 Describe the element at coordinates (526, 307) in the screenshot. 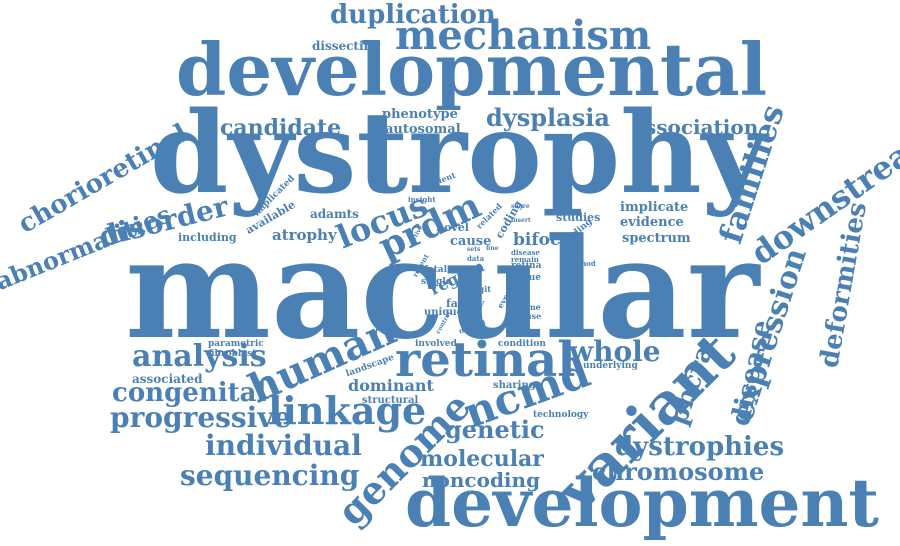

I see `word-exome: exome` at that location.